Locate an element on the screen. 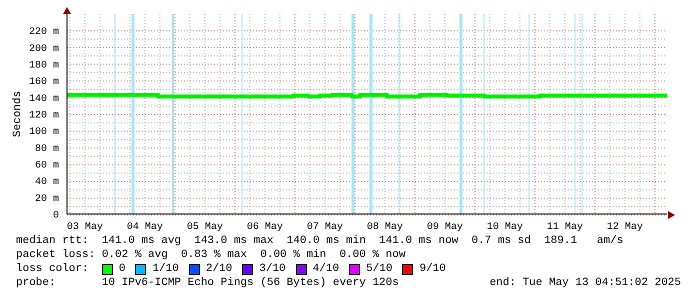 This screenshot has height=297, width=697. y-tick-label: 140 m is located at coordinates (43, 99).